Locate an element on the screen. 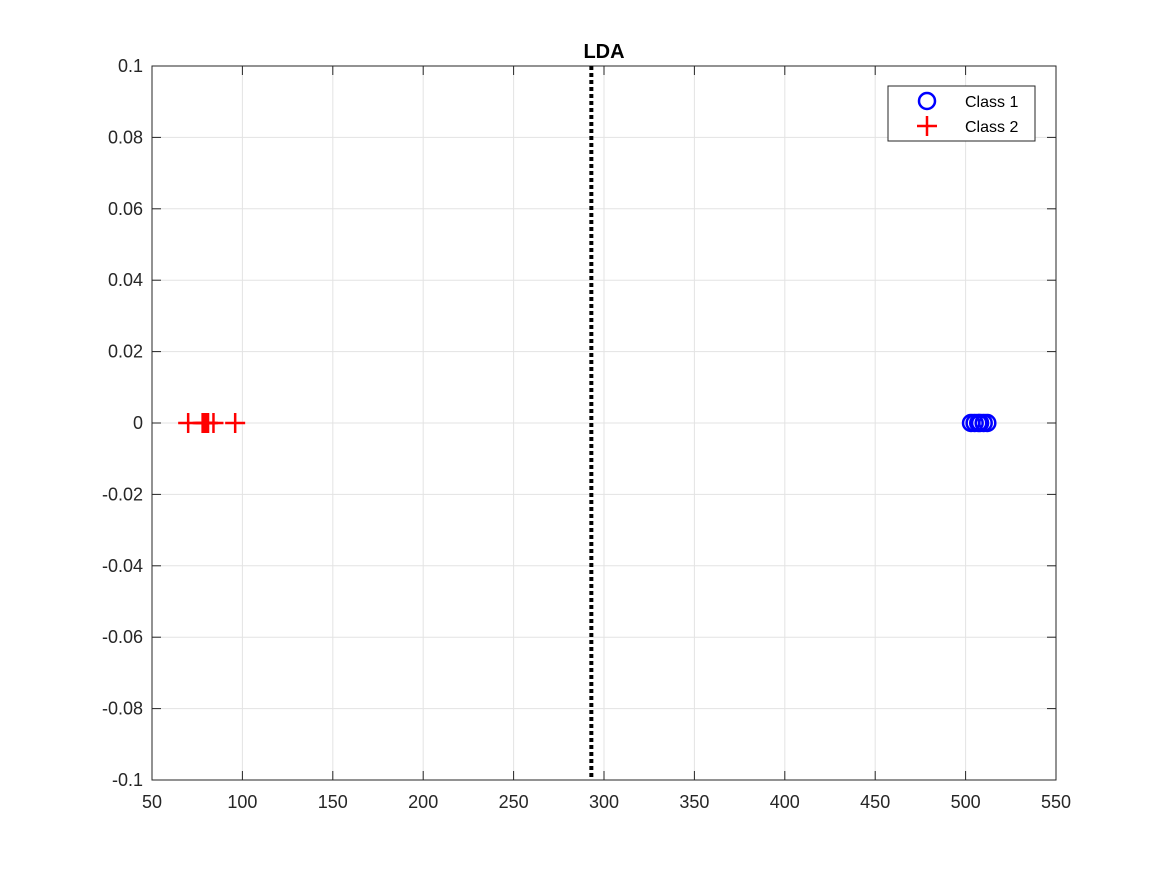  x-tick-label: 400 is located at coordinates (785, 802).